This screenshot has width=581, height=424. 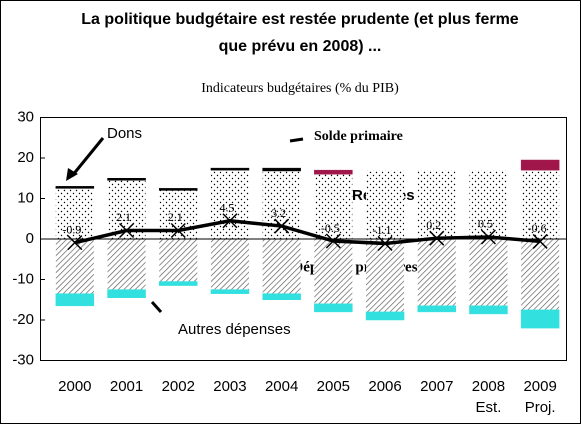 I want to click on x-tick-label: 2008, so click(x=488, y=386).